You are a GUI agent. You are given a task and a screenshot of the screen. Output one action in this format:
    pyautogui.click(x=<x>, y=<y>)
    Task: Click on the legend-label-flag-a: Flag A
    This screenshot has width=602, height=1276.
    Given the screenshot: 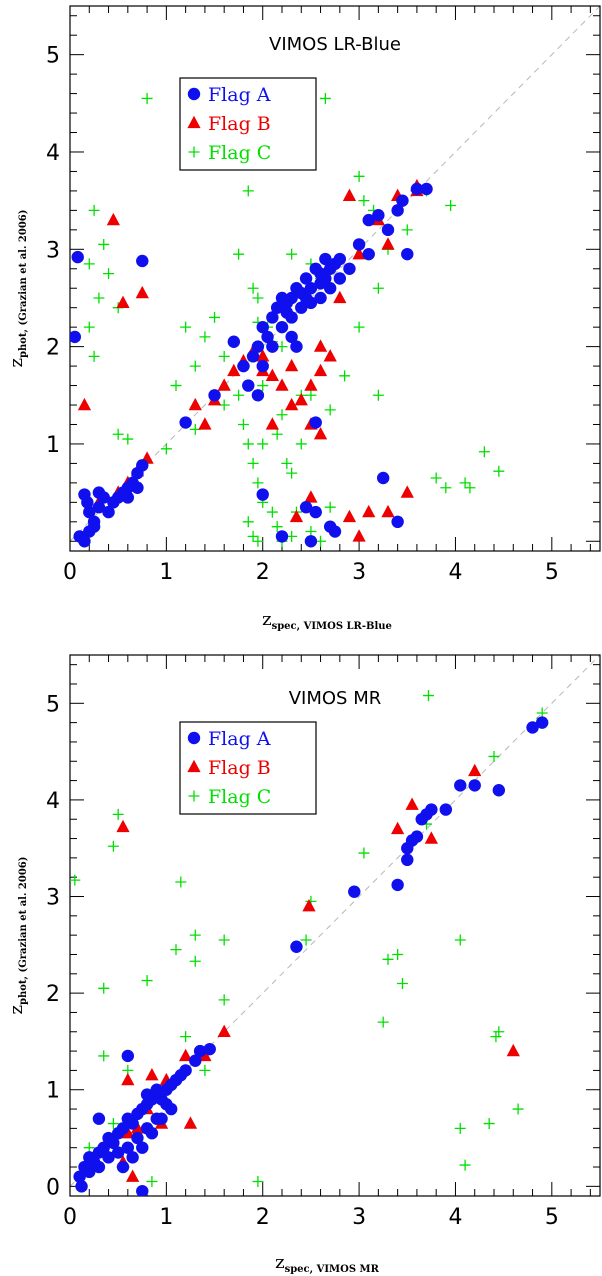 What is the action you would take?
    pyautogui.click(x=239, y=95)
    